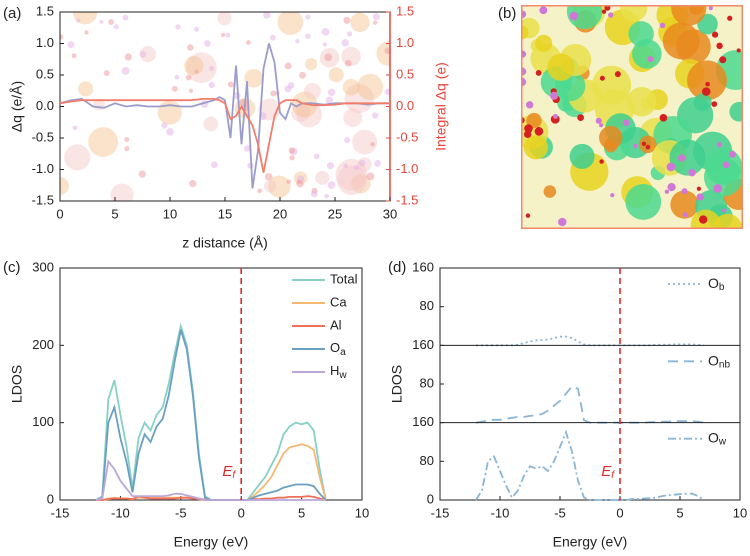 The image size is (750, 556). Describe the element at coordinates (500, 512) in the screenshot. I see `x-tick-label: -10` at that location.